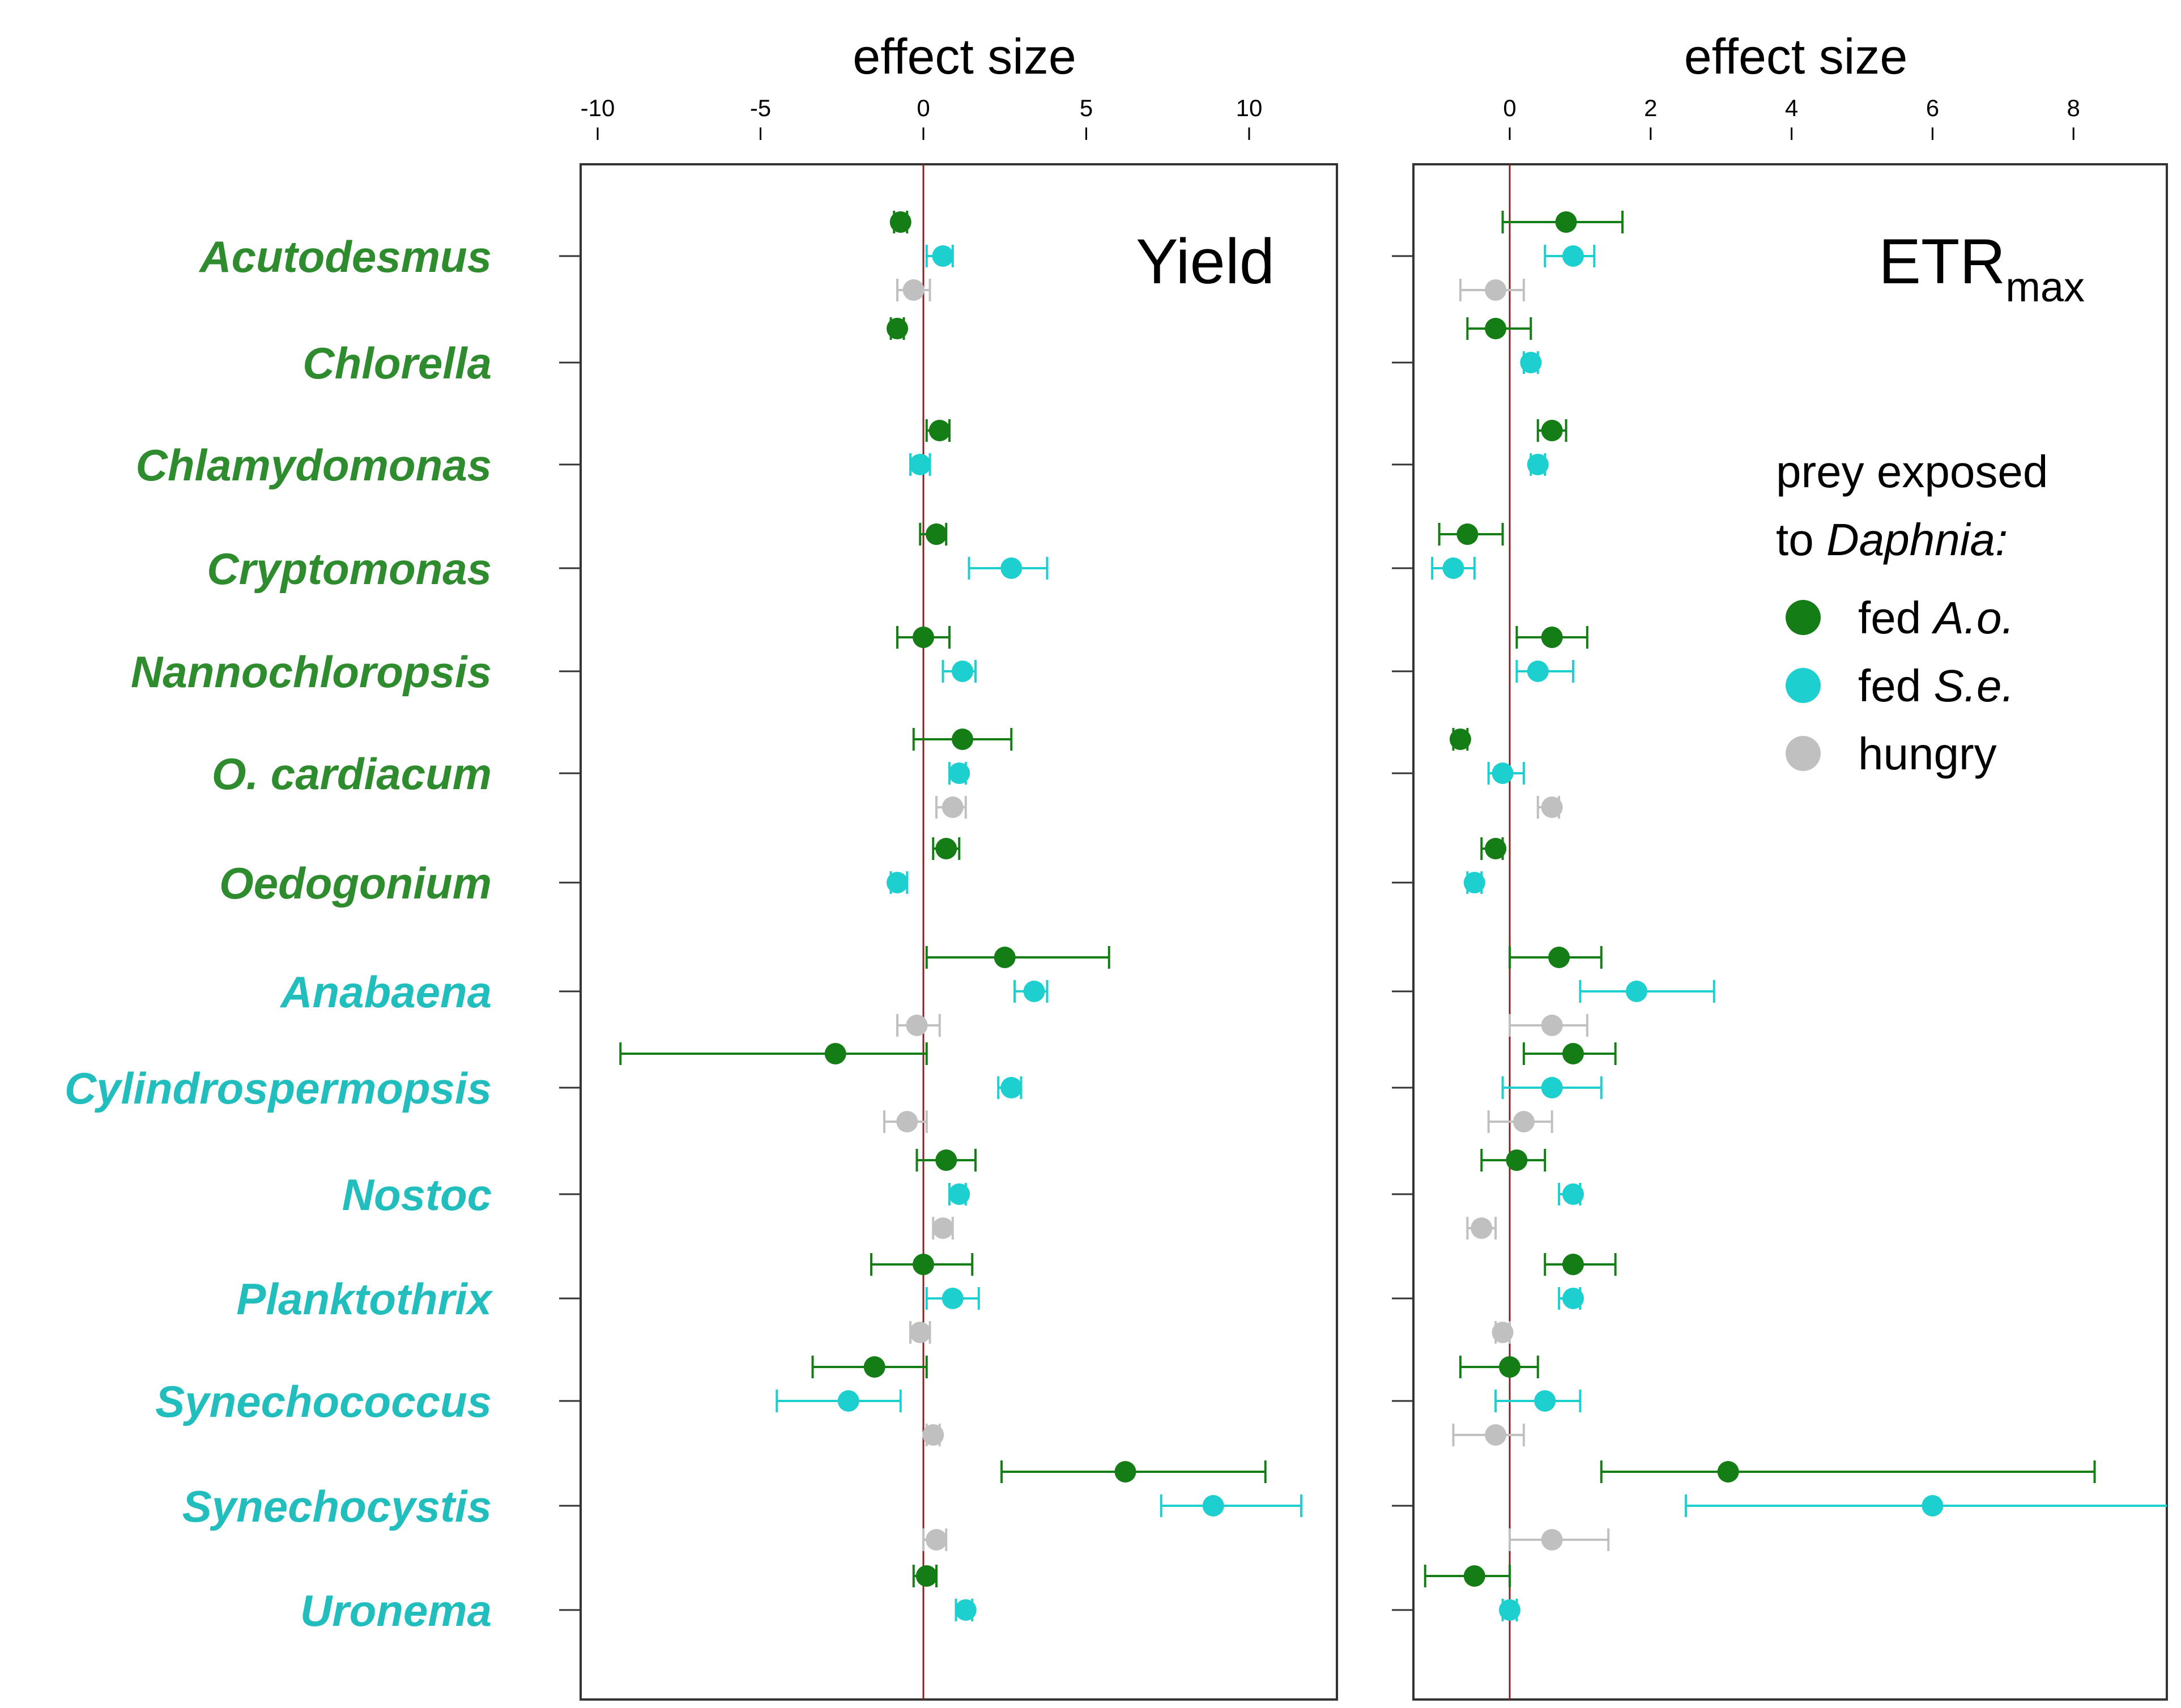  What do you see at coordinates (966, 1610) in the screenshot?
I see `point-uronema-fed-se` at bounding box center [966, 1610].